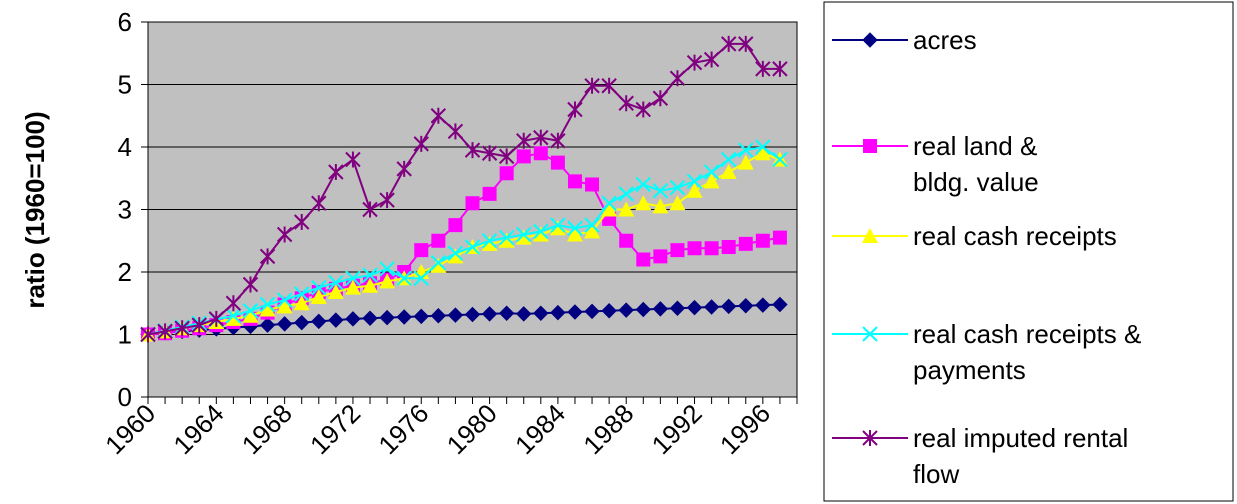 The height and width of the screenshot is (504, 1237). What do you see at coordinates (125, 210) in the screenshot?
I see `y-tick-label: 3` at bounding box center [125, 210].